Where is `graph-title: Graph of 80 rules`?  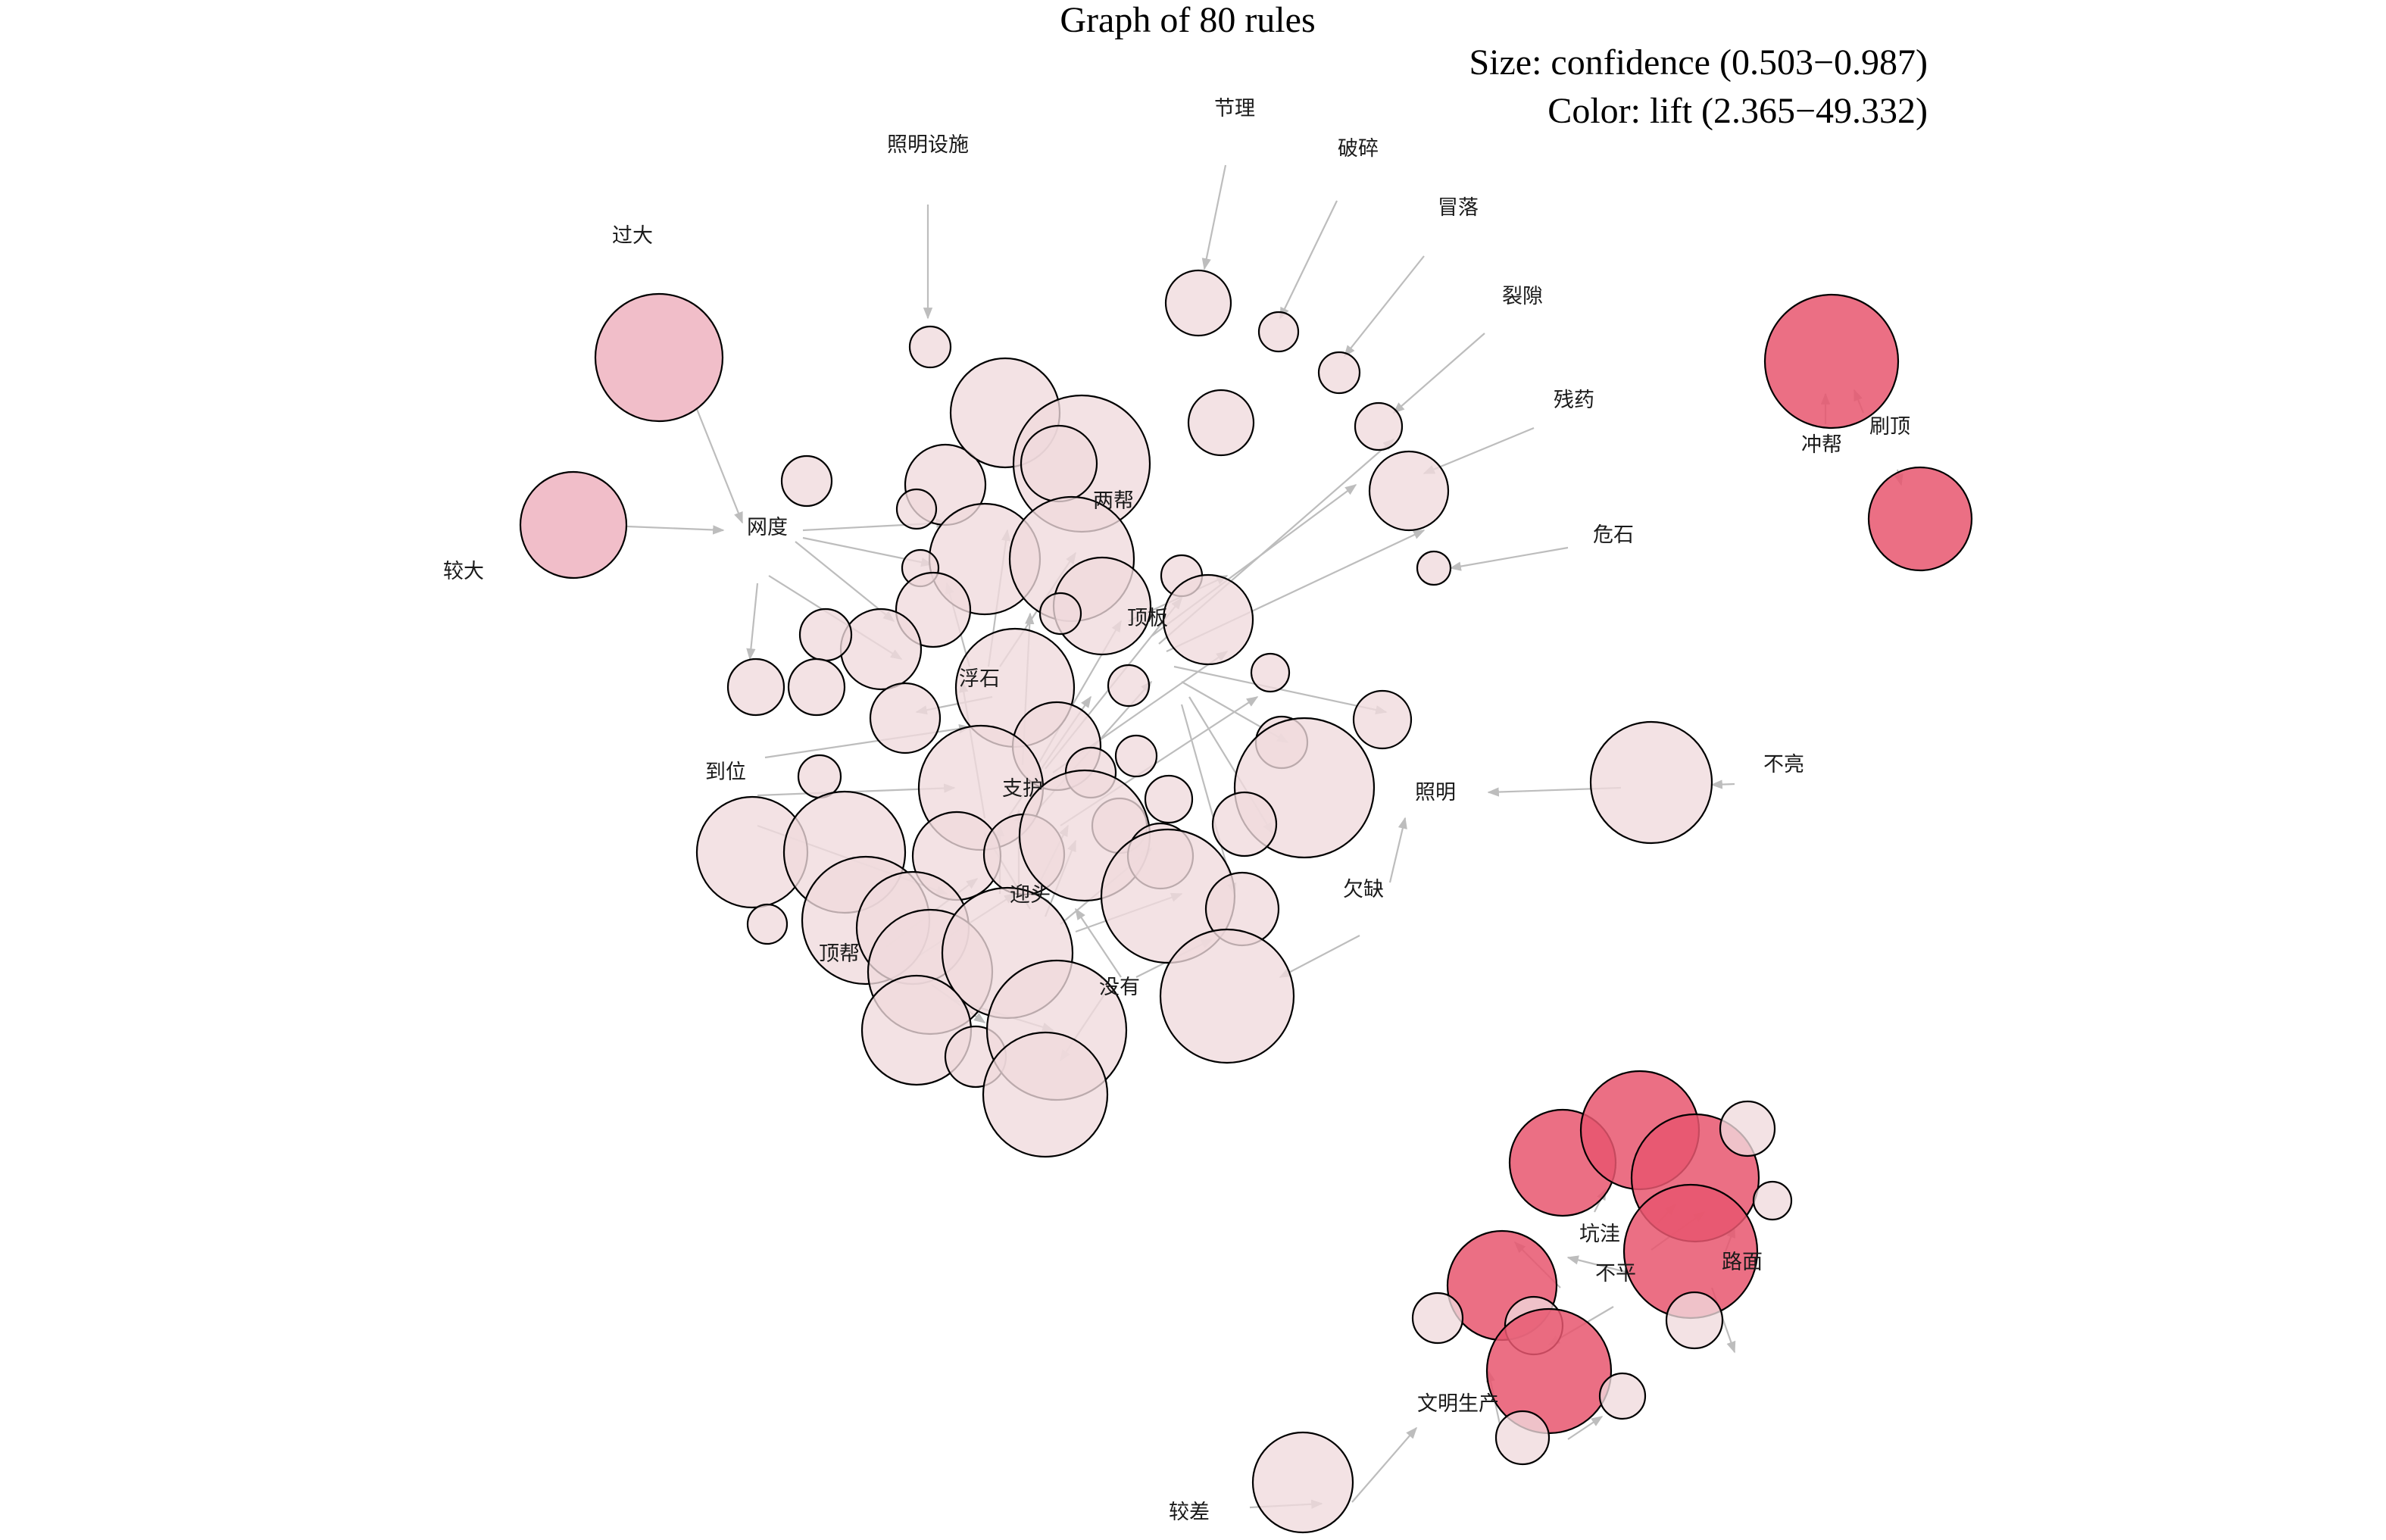
graph-title: Graph of 80 rules is located at coordinates (1187, 20).